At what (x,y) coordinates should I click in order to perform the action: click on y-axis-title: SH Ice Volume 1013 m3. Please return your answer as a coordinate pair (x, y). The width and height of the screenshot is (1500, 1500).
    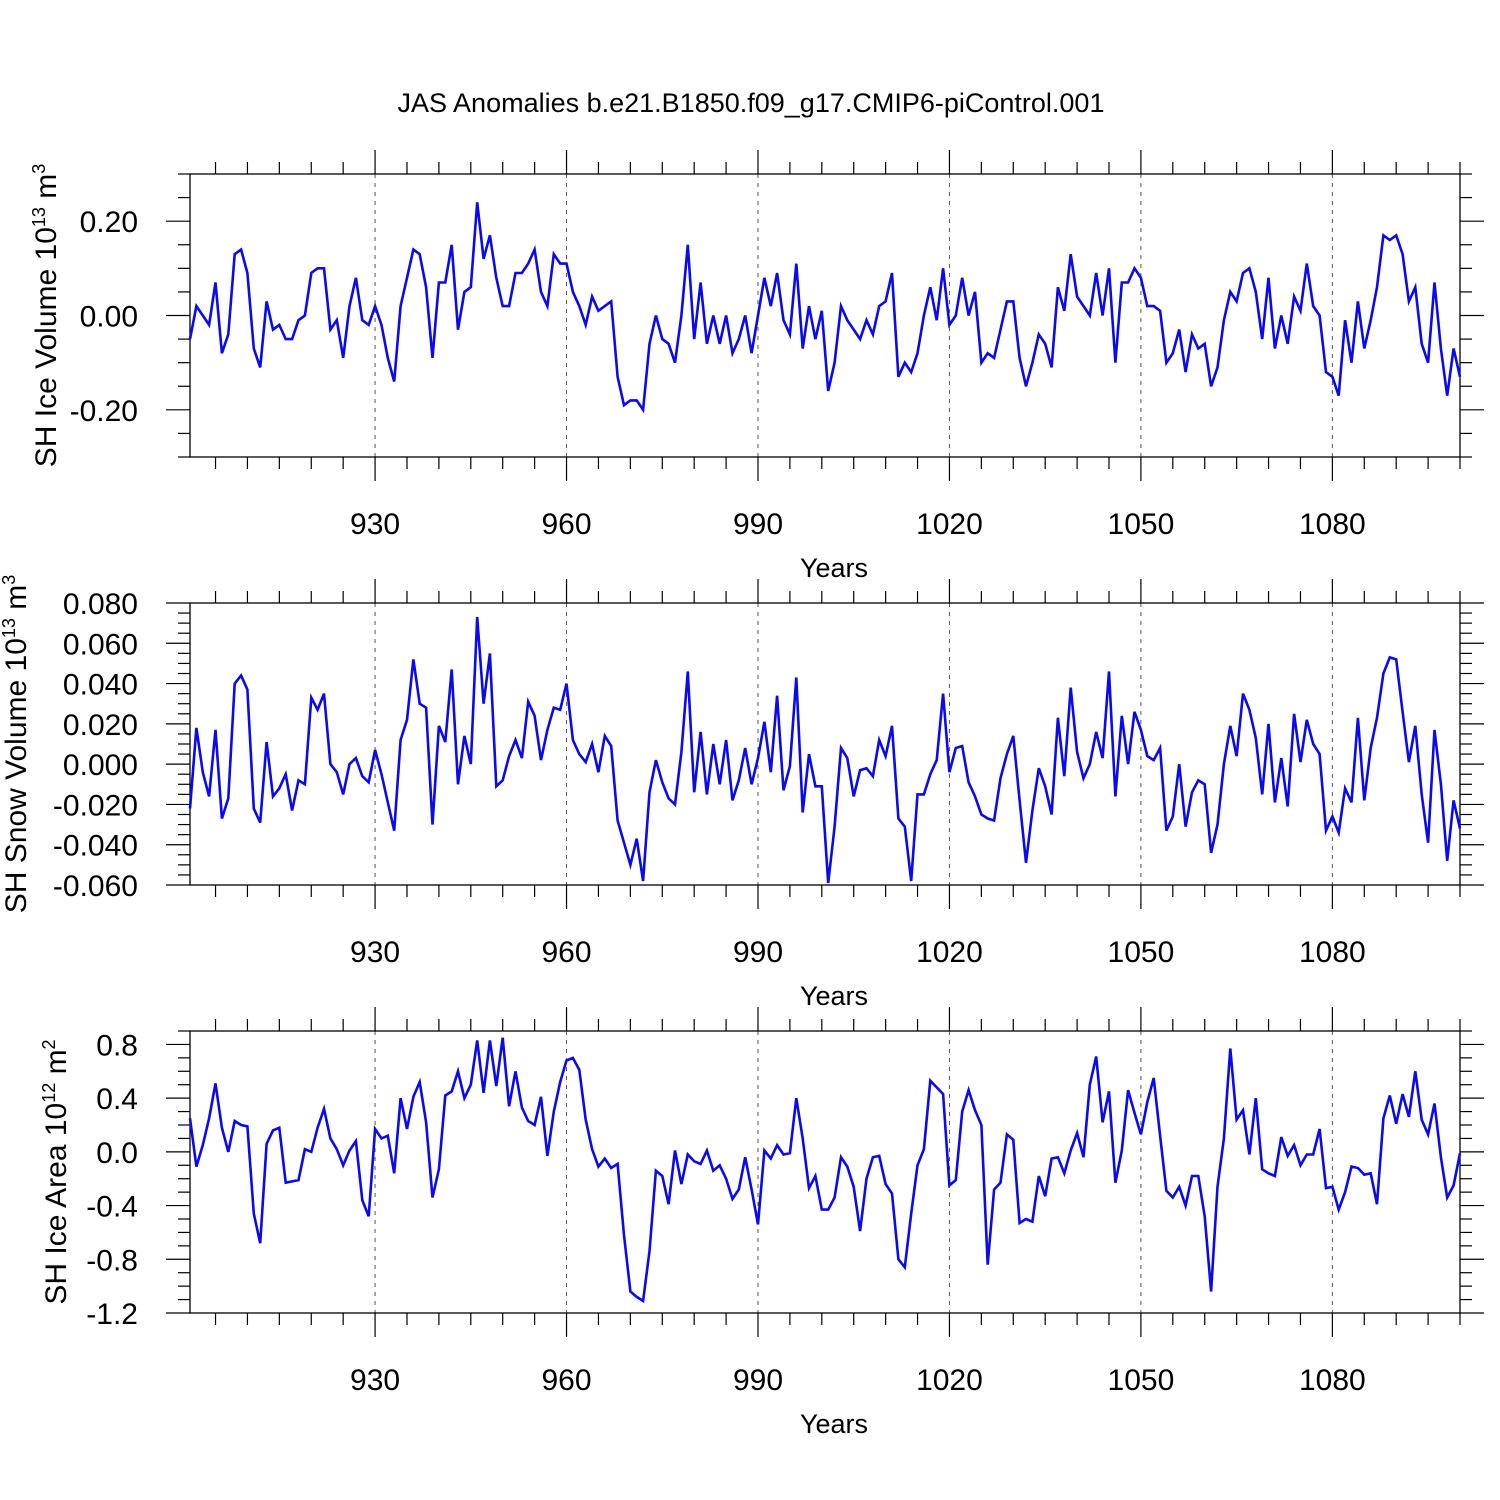
    Looking at the image, I should click on (46, 316).